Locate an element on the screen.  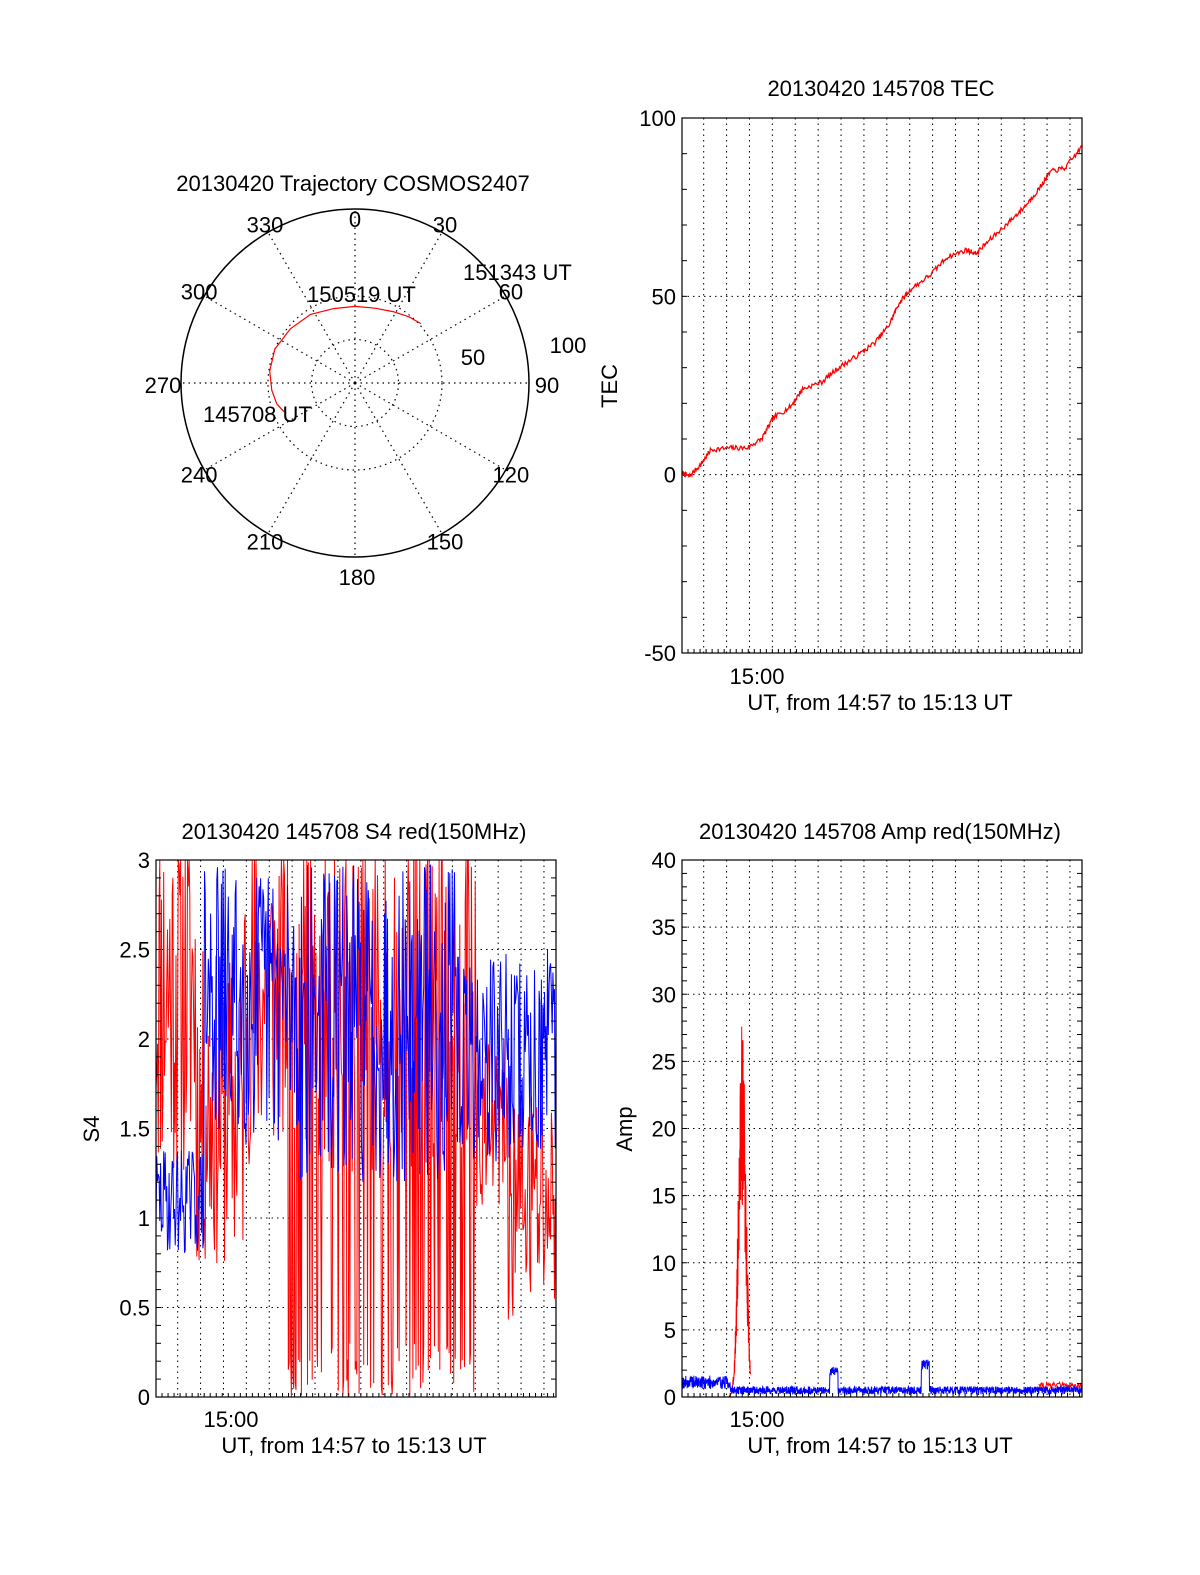
tec-minor-ticks is located at coordinates (881, 385).